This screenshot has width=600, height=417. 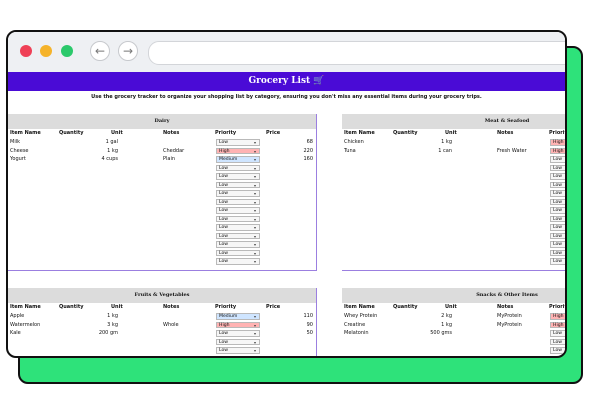 What do you see at coordinates (108, 333) in the screenshot?
I see `unit-cell: 200 gm` at bounding box center [108, 333].